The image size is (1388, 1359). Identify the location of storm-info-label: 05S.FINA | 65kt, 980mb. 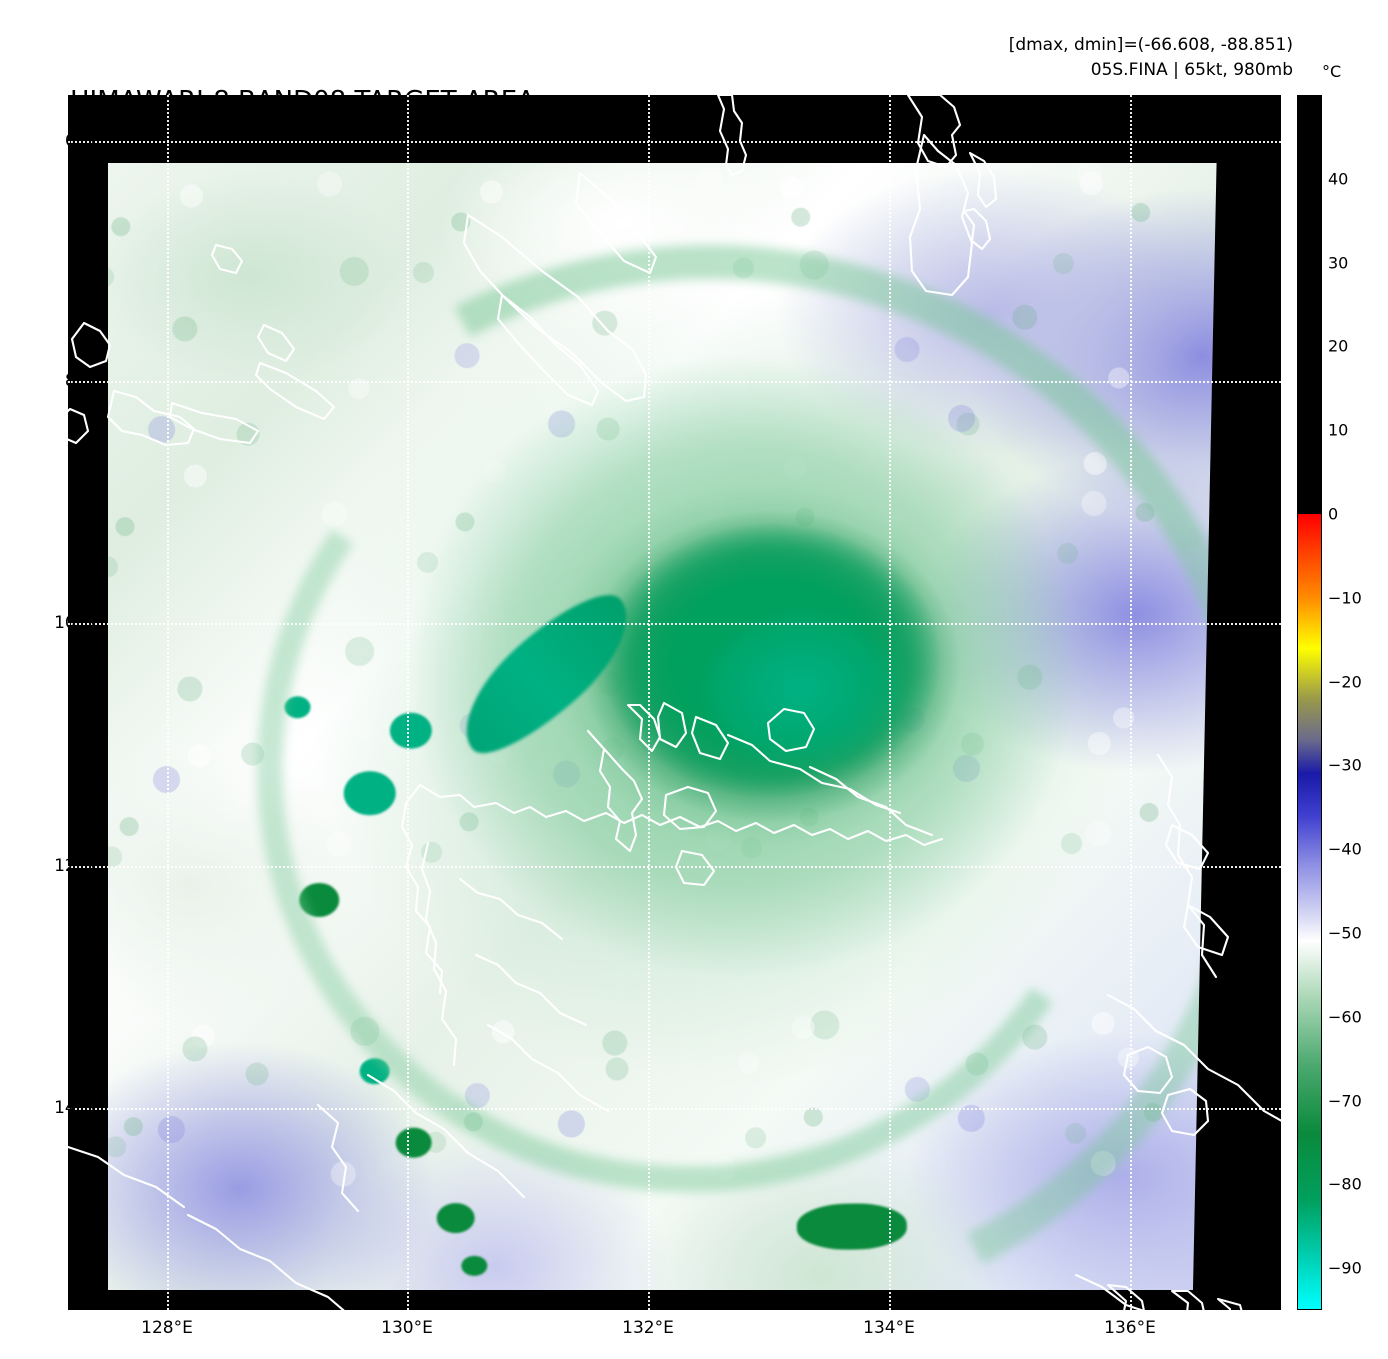
(1191, 69).